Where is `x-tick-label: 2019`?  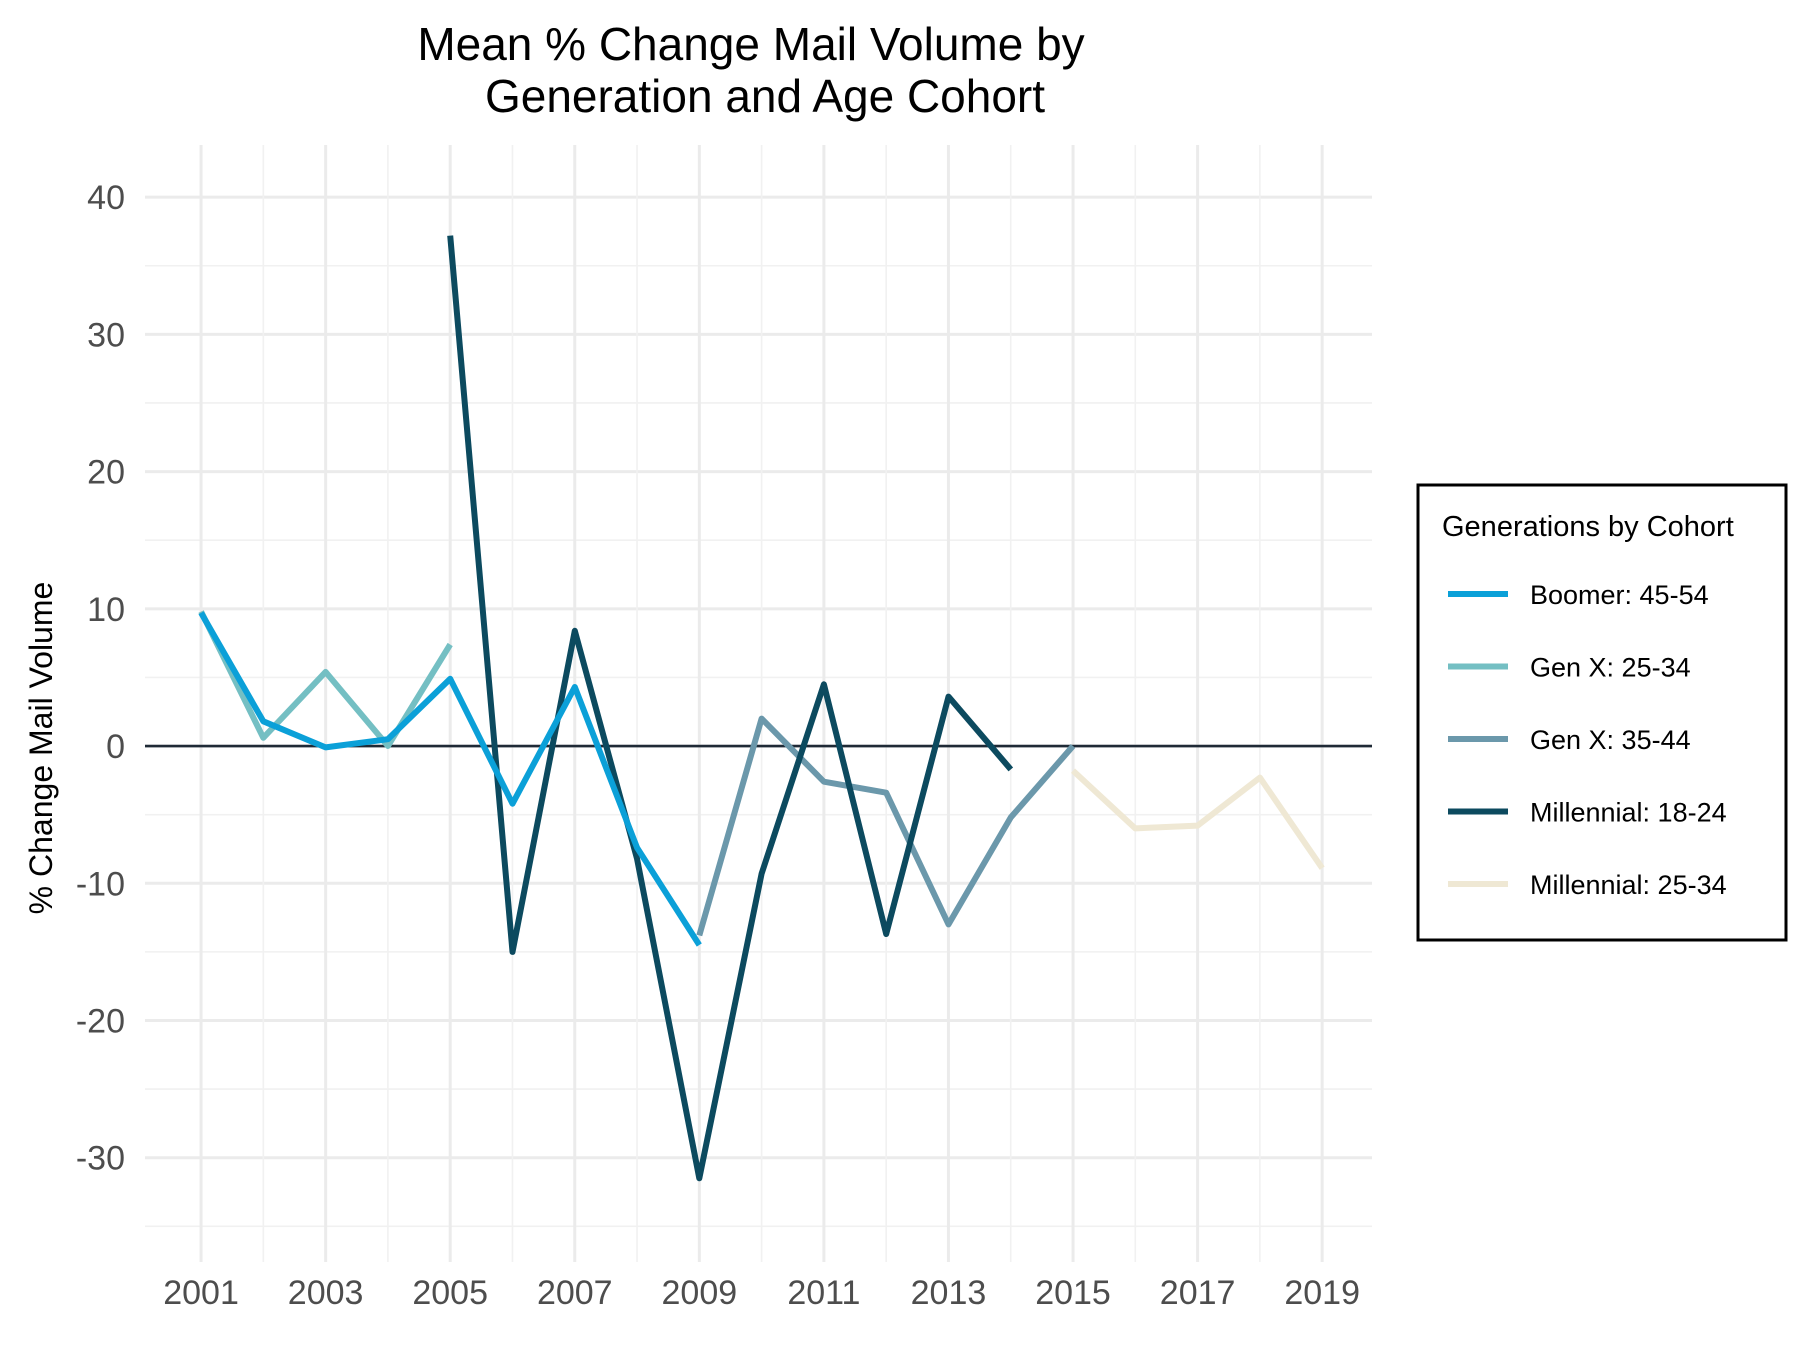
x-tick-label: 2019 is located at coordinates (1322, 1293).